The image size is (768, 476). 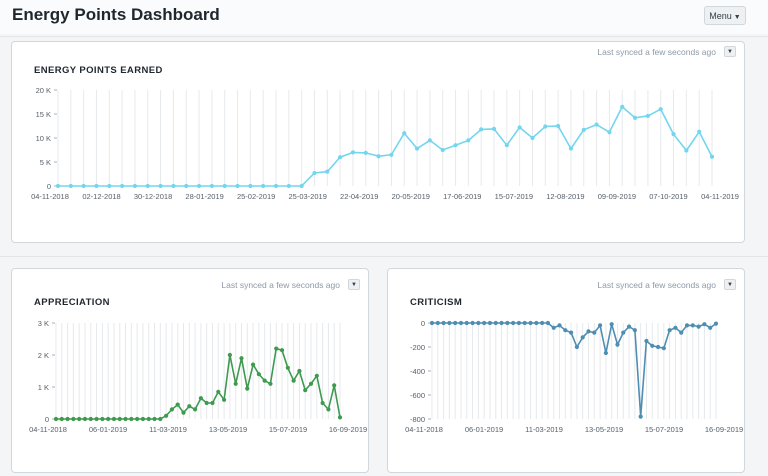 I want to click on card-title: ENERGY POINTS EARNED, so click(x=98, y=70).